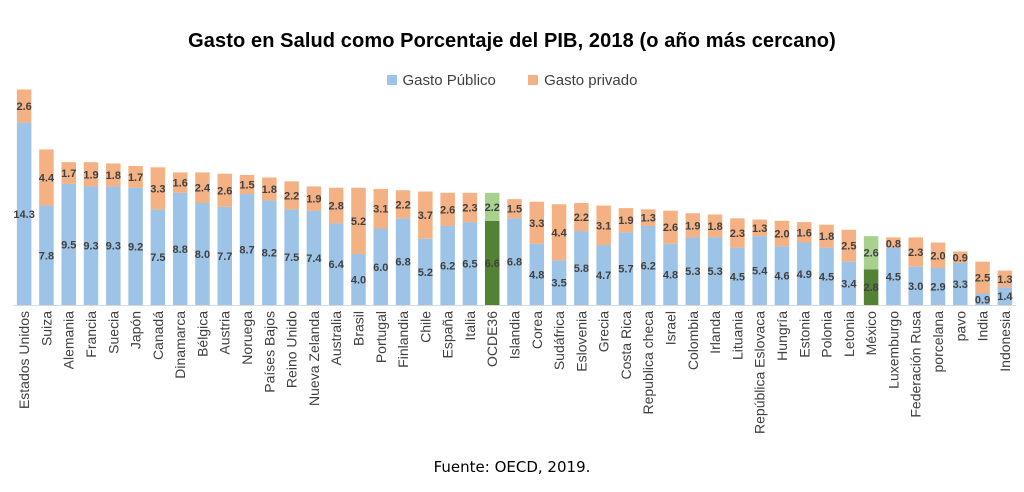  What do you see at coordinates (536, 224) in the screenshot?
I see `data-label-privado: 3.3` at bounding box center [536, 224].